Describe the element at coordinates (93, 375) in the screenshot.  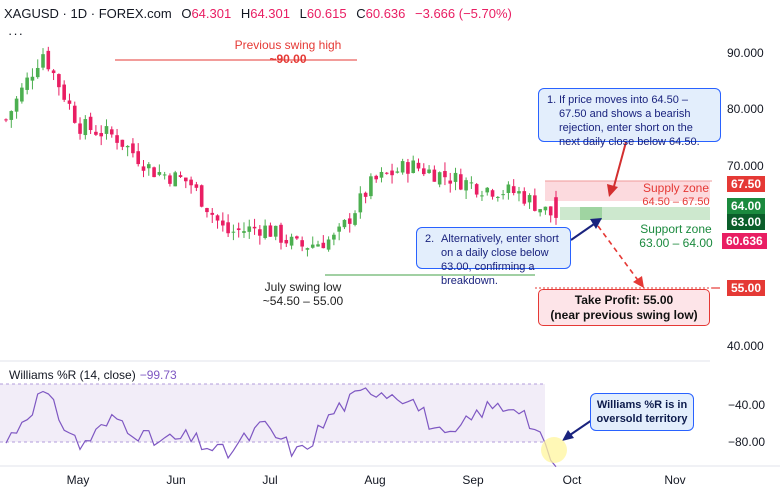
I see `williams-label: Williams %R (14, close) −99.73` at that location.